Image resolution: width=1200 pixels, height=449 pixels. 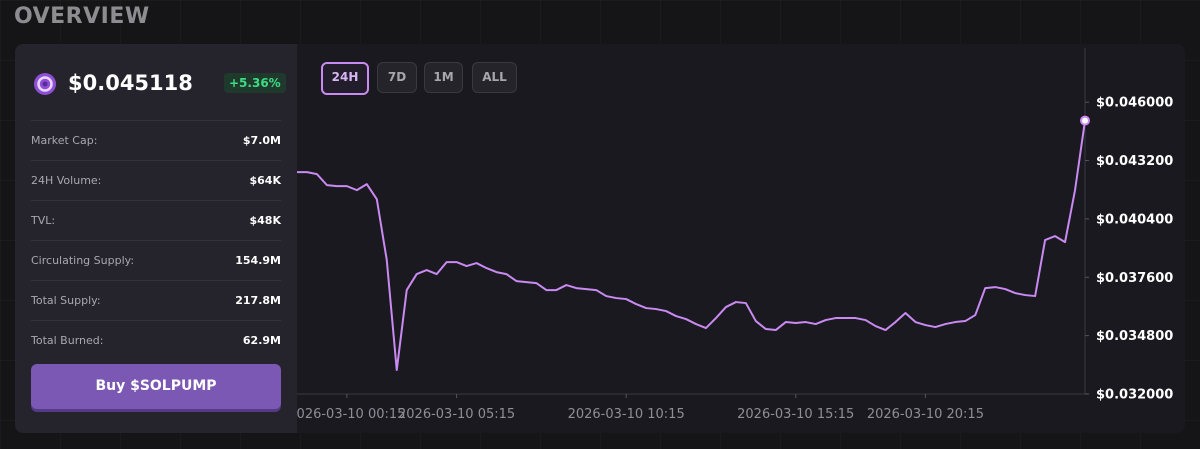 What do you see at coordinates (1134, 103) in the screenshot?
I see `y-tick-label: $0.046000` at bounding box center [1134, 103].